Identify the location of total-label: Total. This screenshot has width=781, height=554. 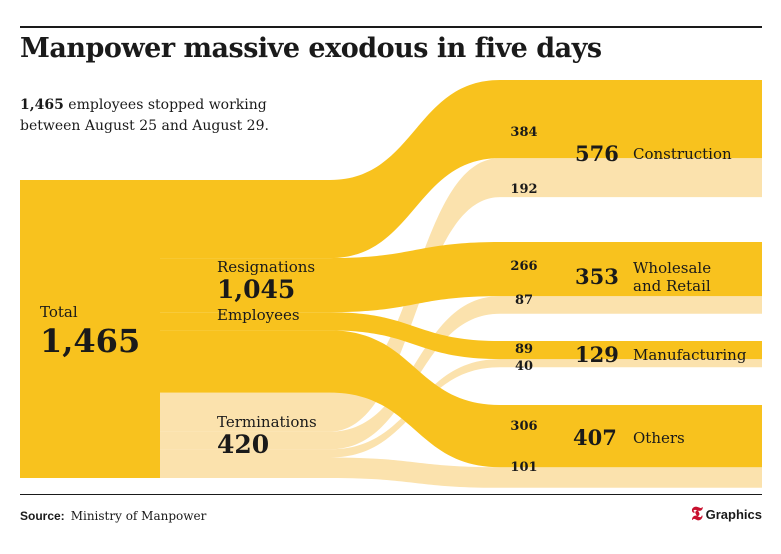
(59, 312).